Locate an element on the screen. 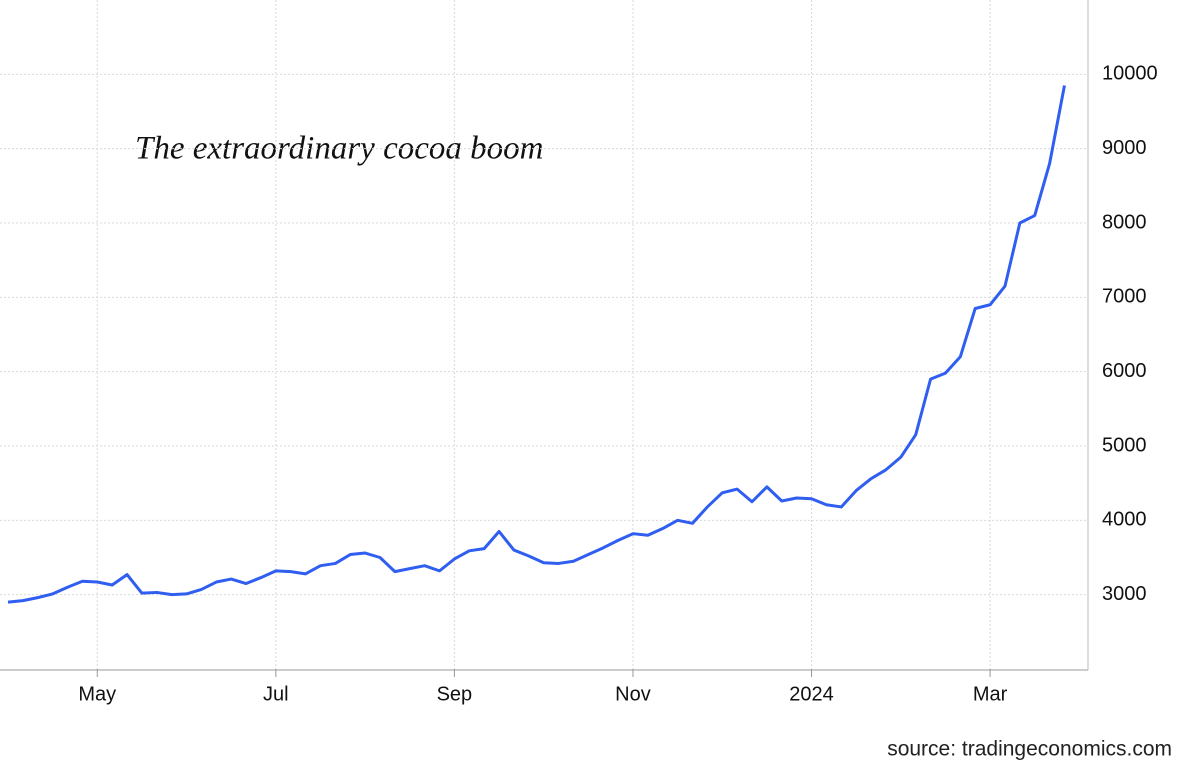 This screenshot has height=773, width=1190. x-tick-label: Jul is located at coordinates (276, 694).